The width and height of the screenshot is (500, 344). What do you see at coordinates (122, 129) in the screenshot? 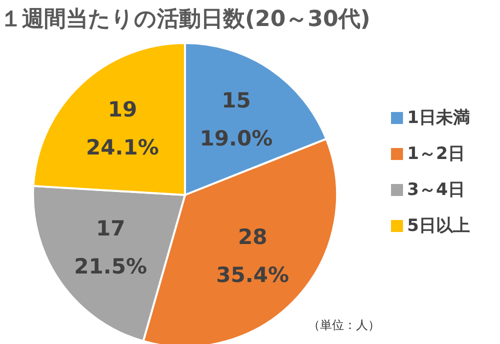
I see `data-label: 19 24.1%` at bounding box center [122, 129].